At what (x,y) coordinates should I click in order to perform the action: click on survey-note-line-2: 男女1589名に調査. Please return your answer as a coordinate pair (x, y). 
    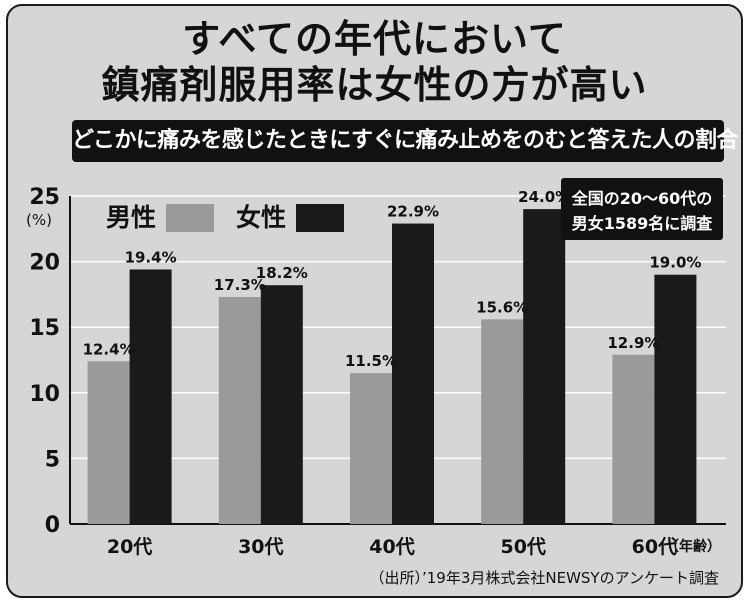
    Looking at the image, I should click on (642, 223).